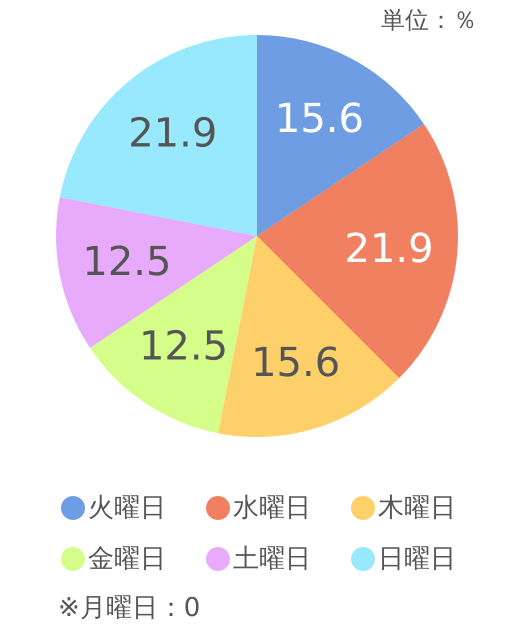 This screenshot has height=630, width=520. What do you see at coordinates (127, 559) in the screenshot?
I see `legend-label: 金曜日` at bounding box center [127, 559].